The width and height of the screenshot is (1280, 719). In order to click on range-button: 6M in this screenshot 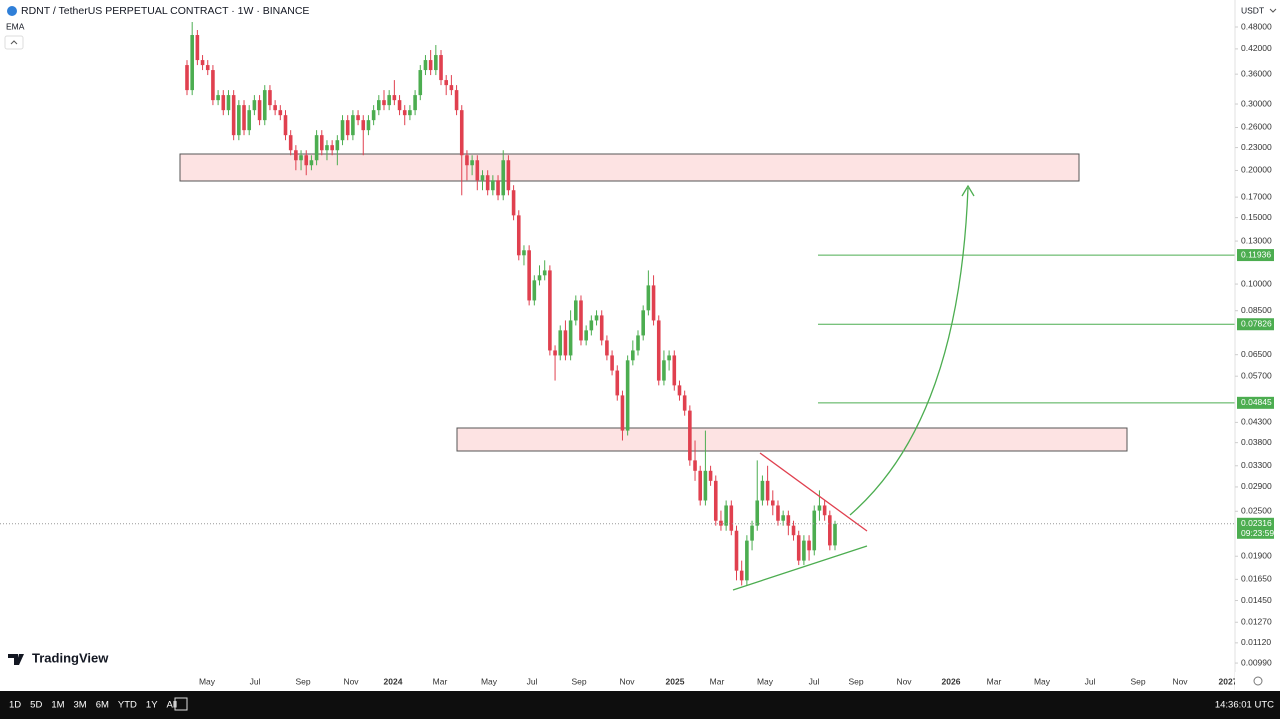, I will do `click(102, 705)`.